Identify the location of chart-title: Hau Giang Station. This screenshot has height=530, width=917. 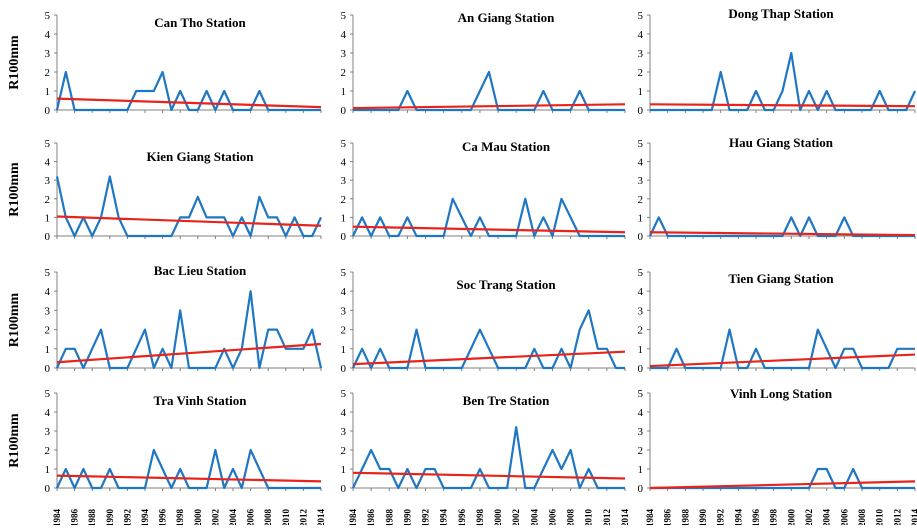
(781, 142).